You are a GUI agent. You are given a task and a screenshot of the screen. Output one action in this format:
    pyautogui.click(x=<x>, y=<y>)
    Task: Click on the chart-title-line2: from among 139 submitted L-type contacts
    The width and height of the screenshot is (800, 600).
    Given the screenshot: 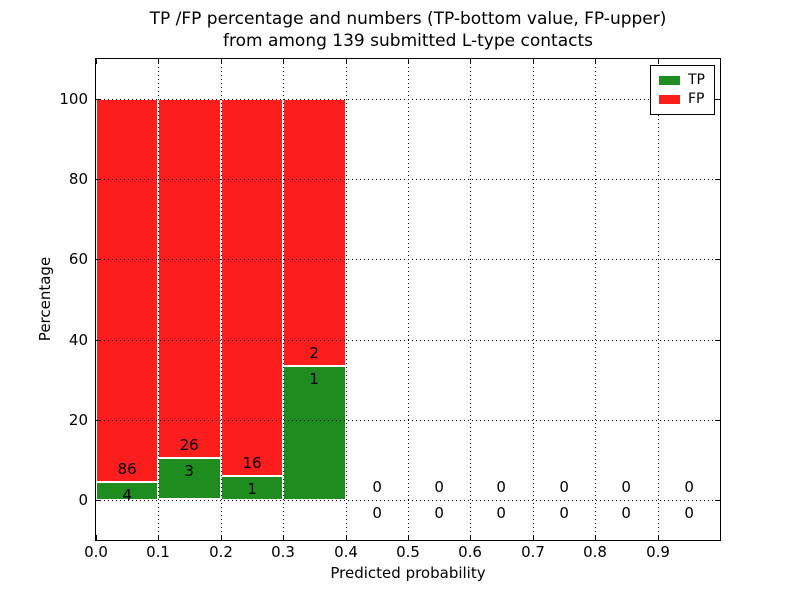 What is the action you would take?
    pyautogui.click(x=407, y=41)
    